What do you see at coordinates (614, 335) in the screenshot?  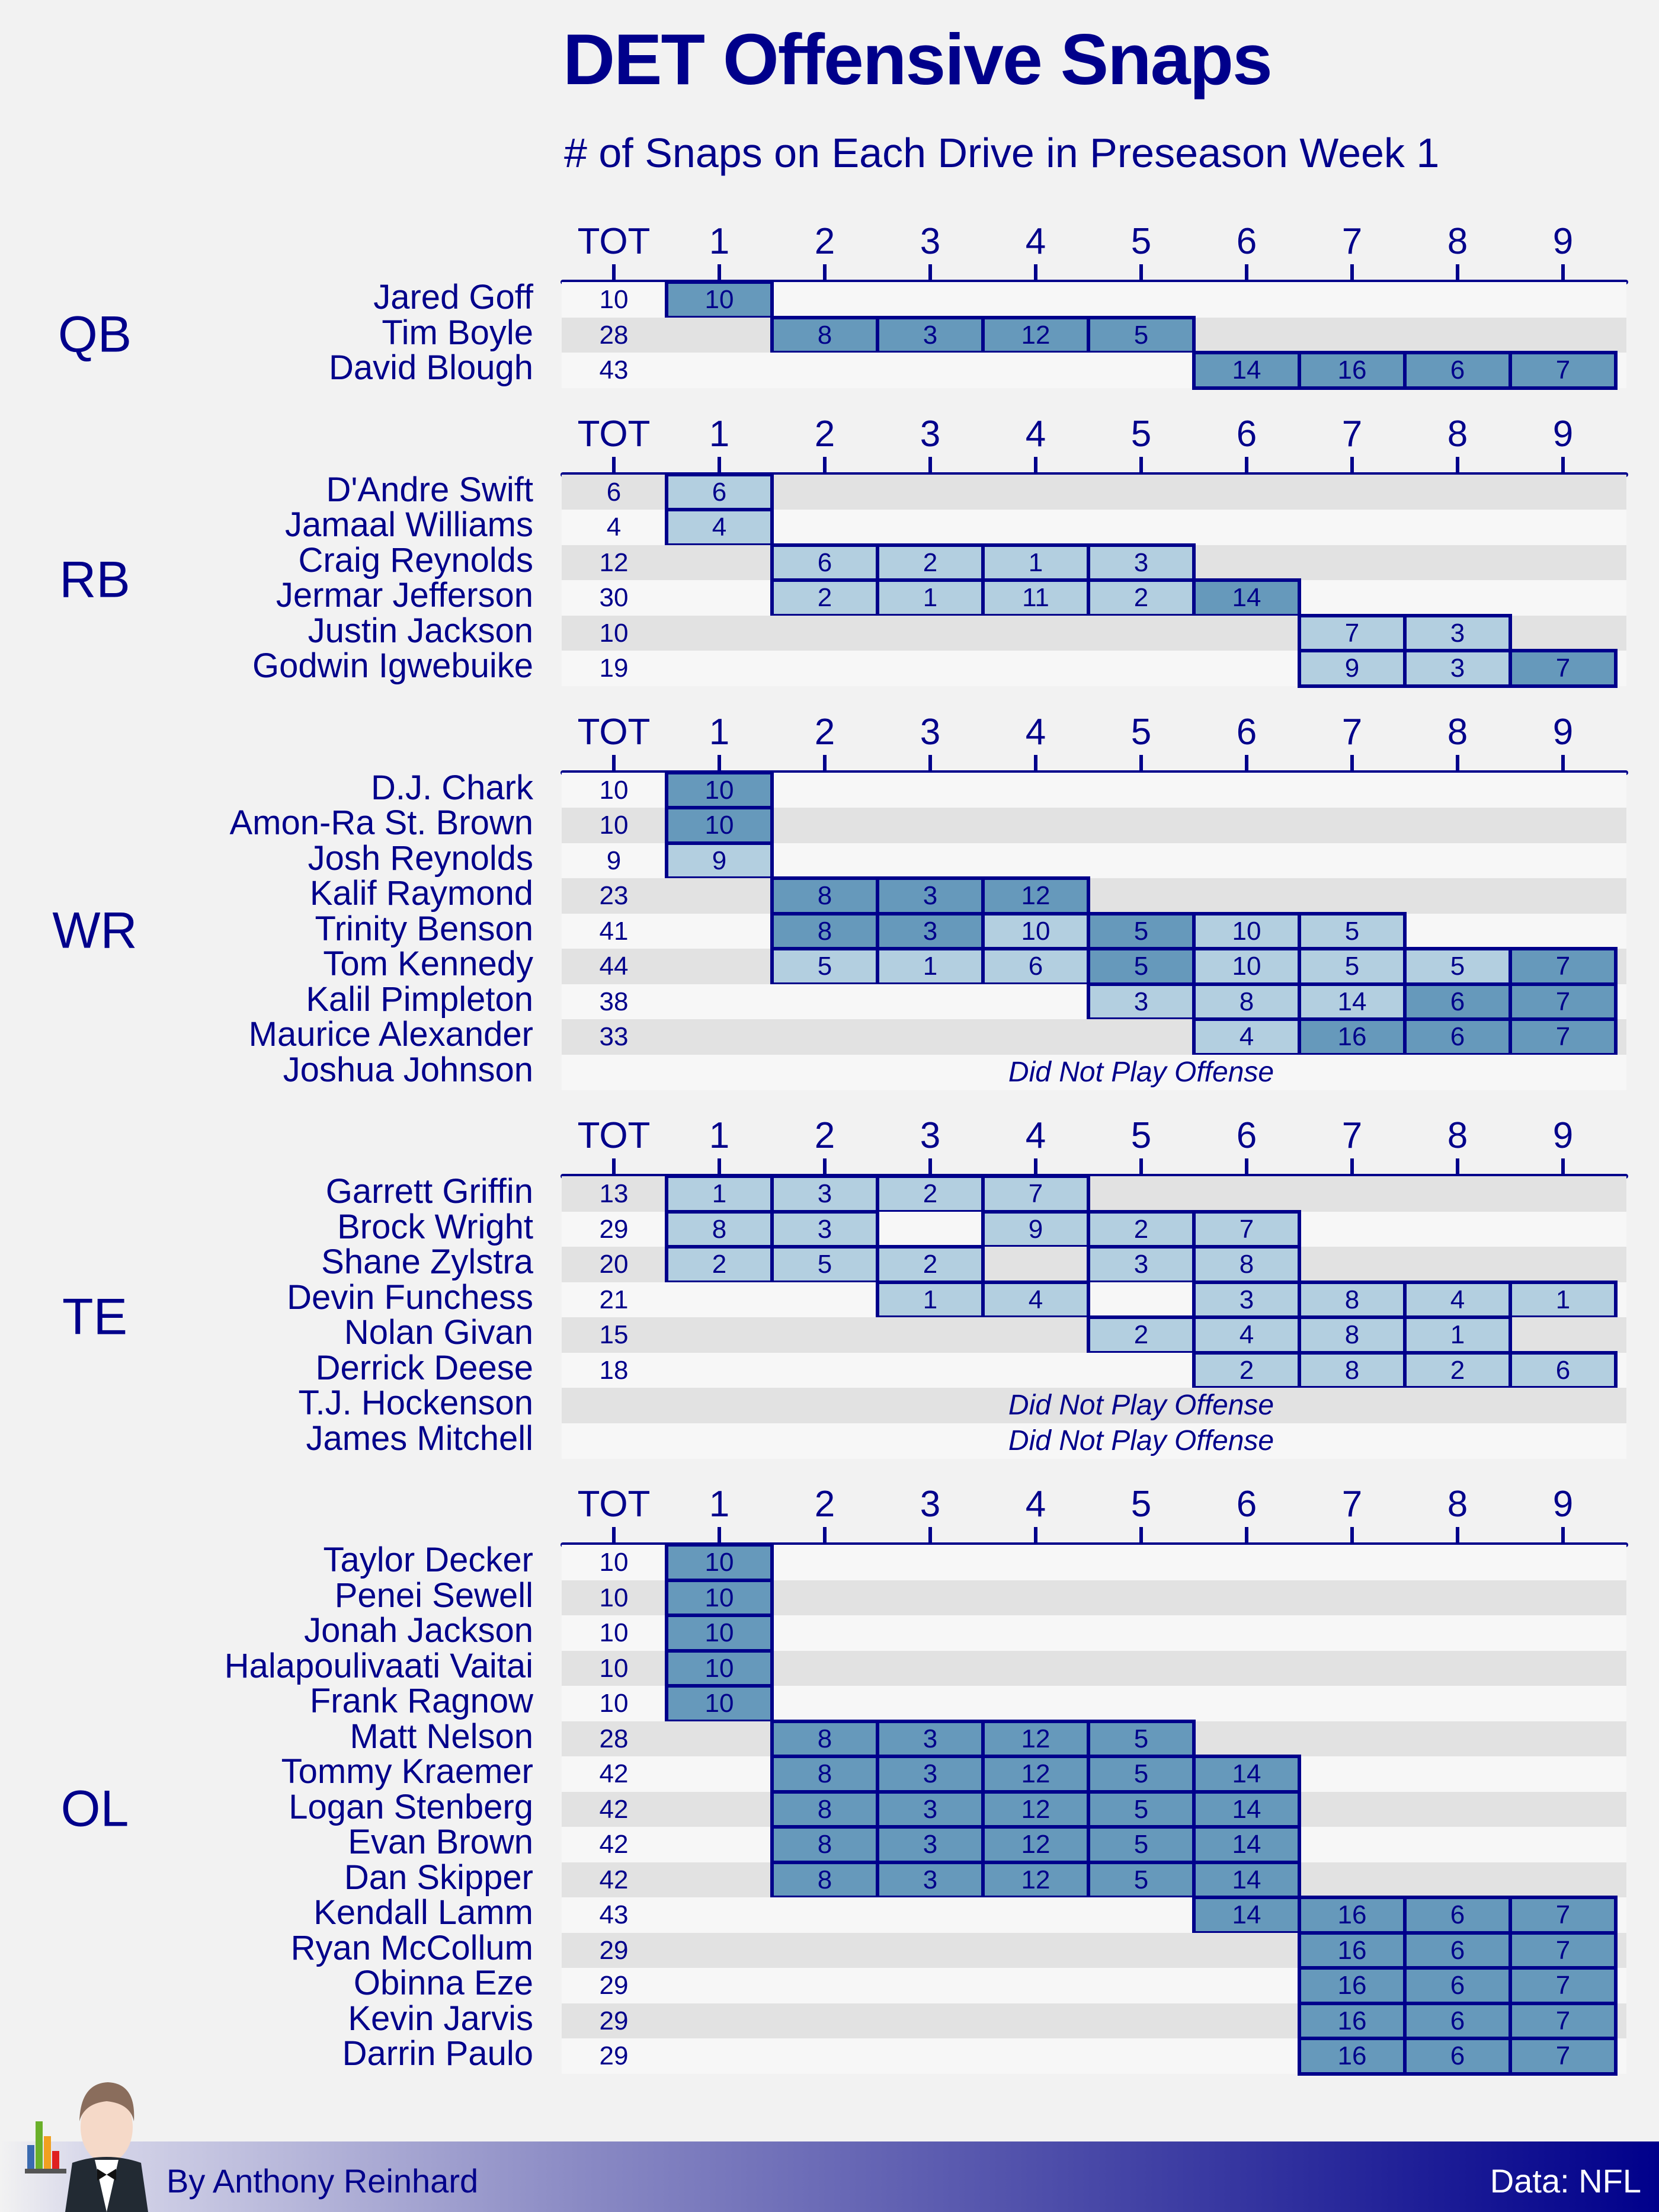 I see `total-snaps: 28` at bounding box center [614, 335].